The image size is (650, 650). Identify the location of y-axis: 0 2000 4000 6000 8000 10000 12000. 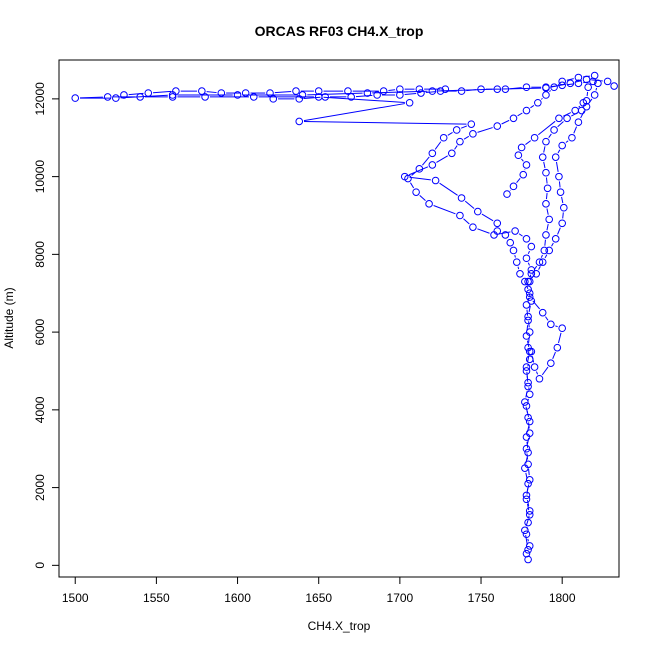
(46, 325).